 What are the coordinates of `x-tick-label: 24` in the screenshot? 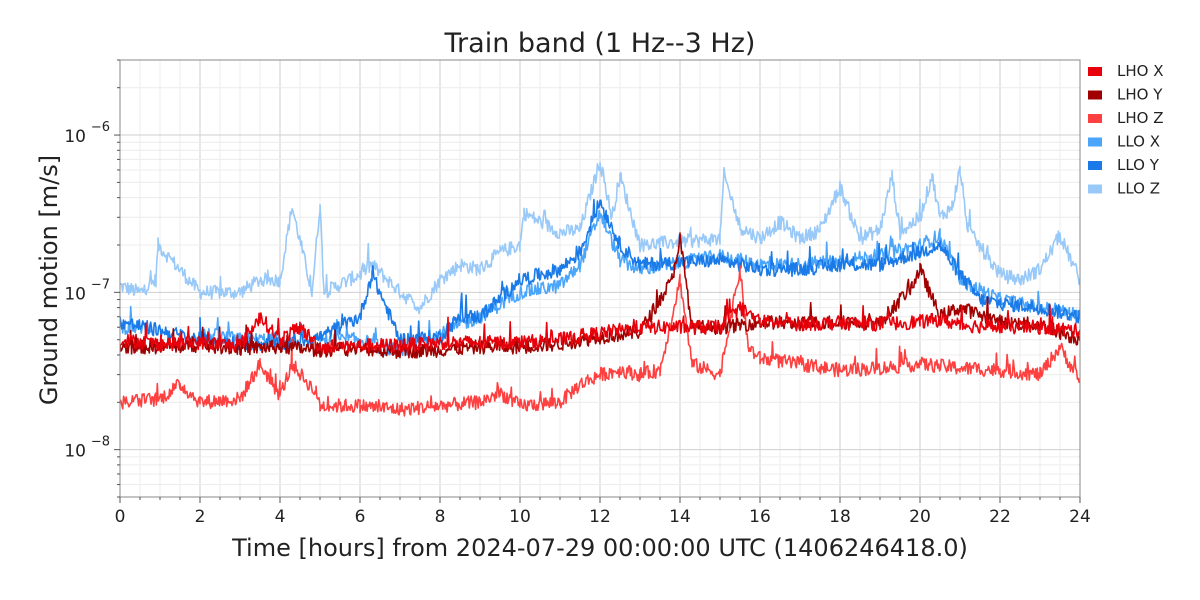 It's located at (1080, 517).